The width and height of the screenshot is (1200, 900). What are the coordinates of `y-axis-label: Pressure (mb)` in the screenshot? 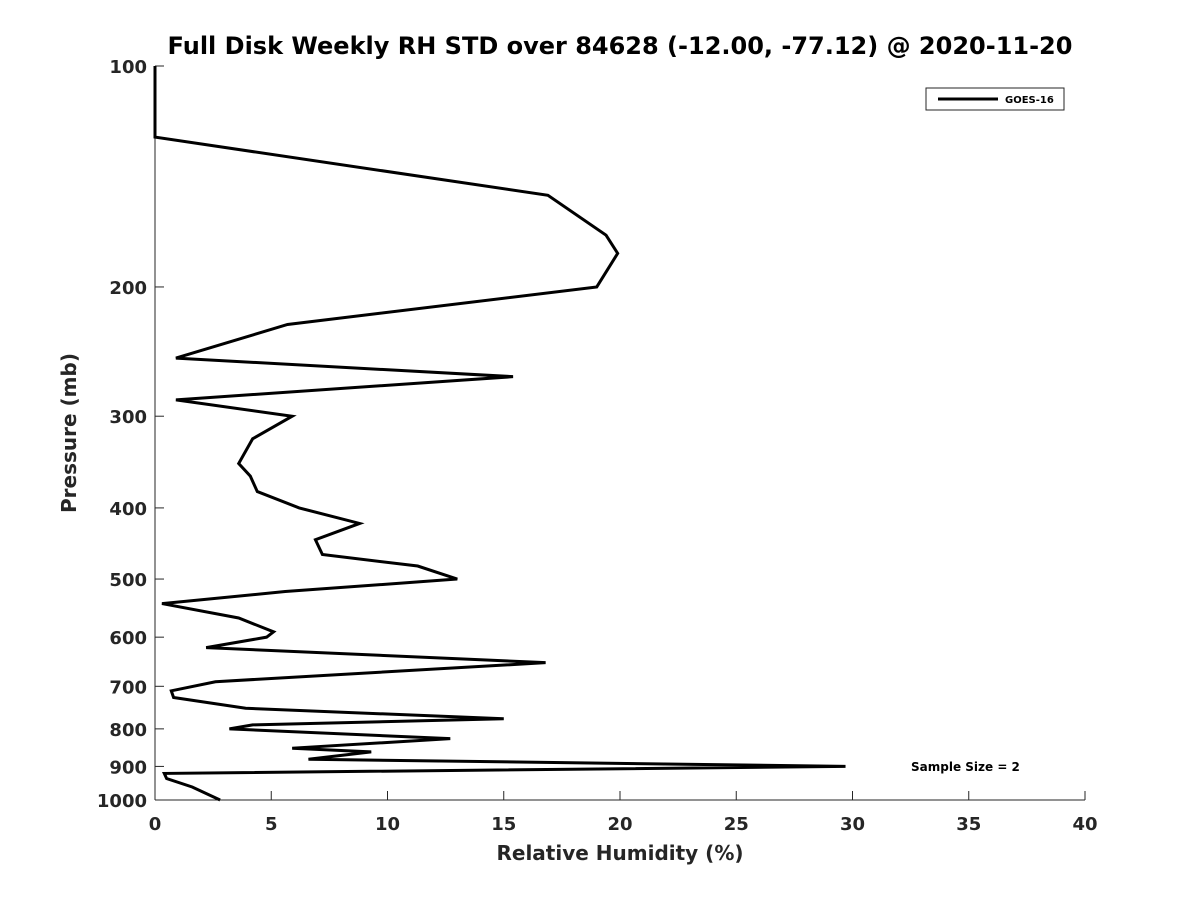 It's located at (69, 433).